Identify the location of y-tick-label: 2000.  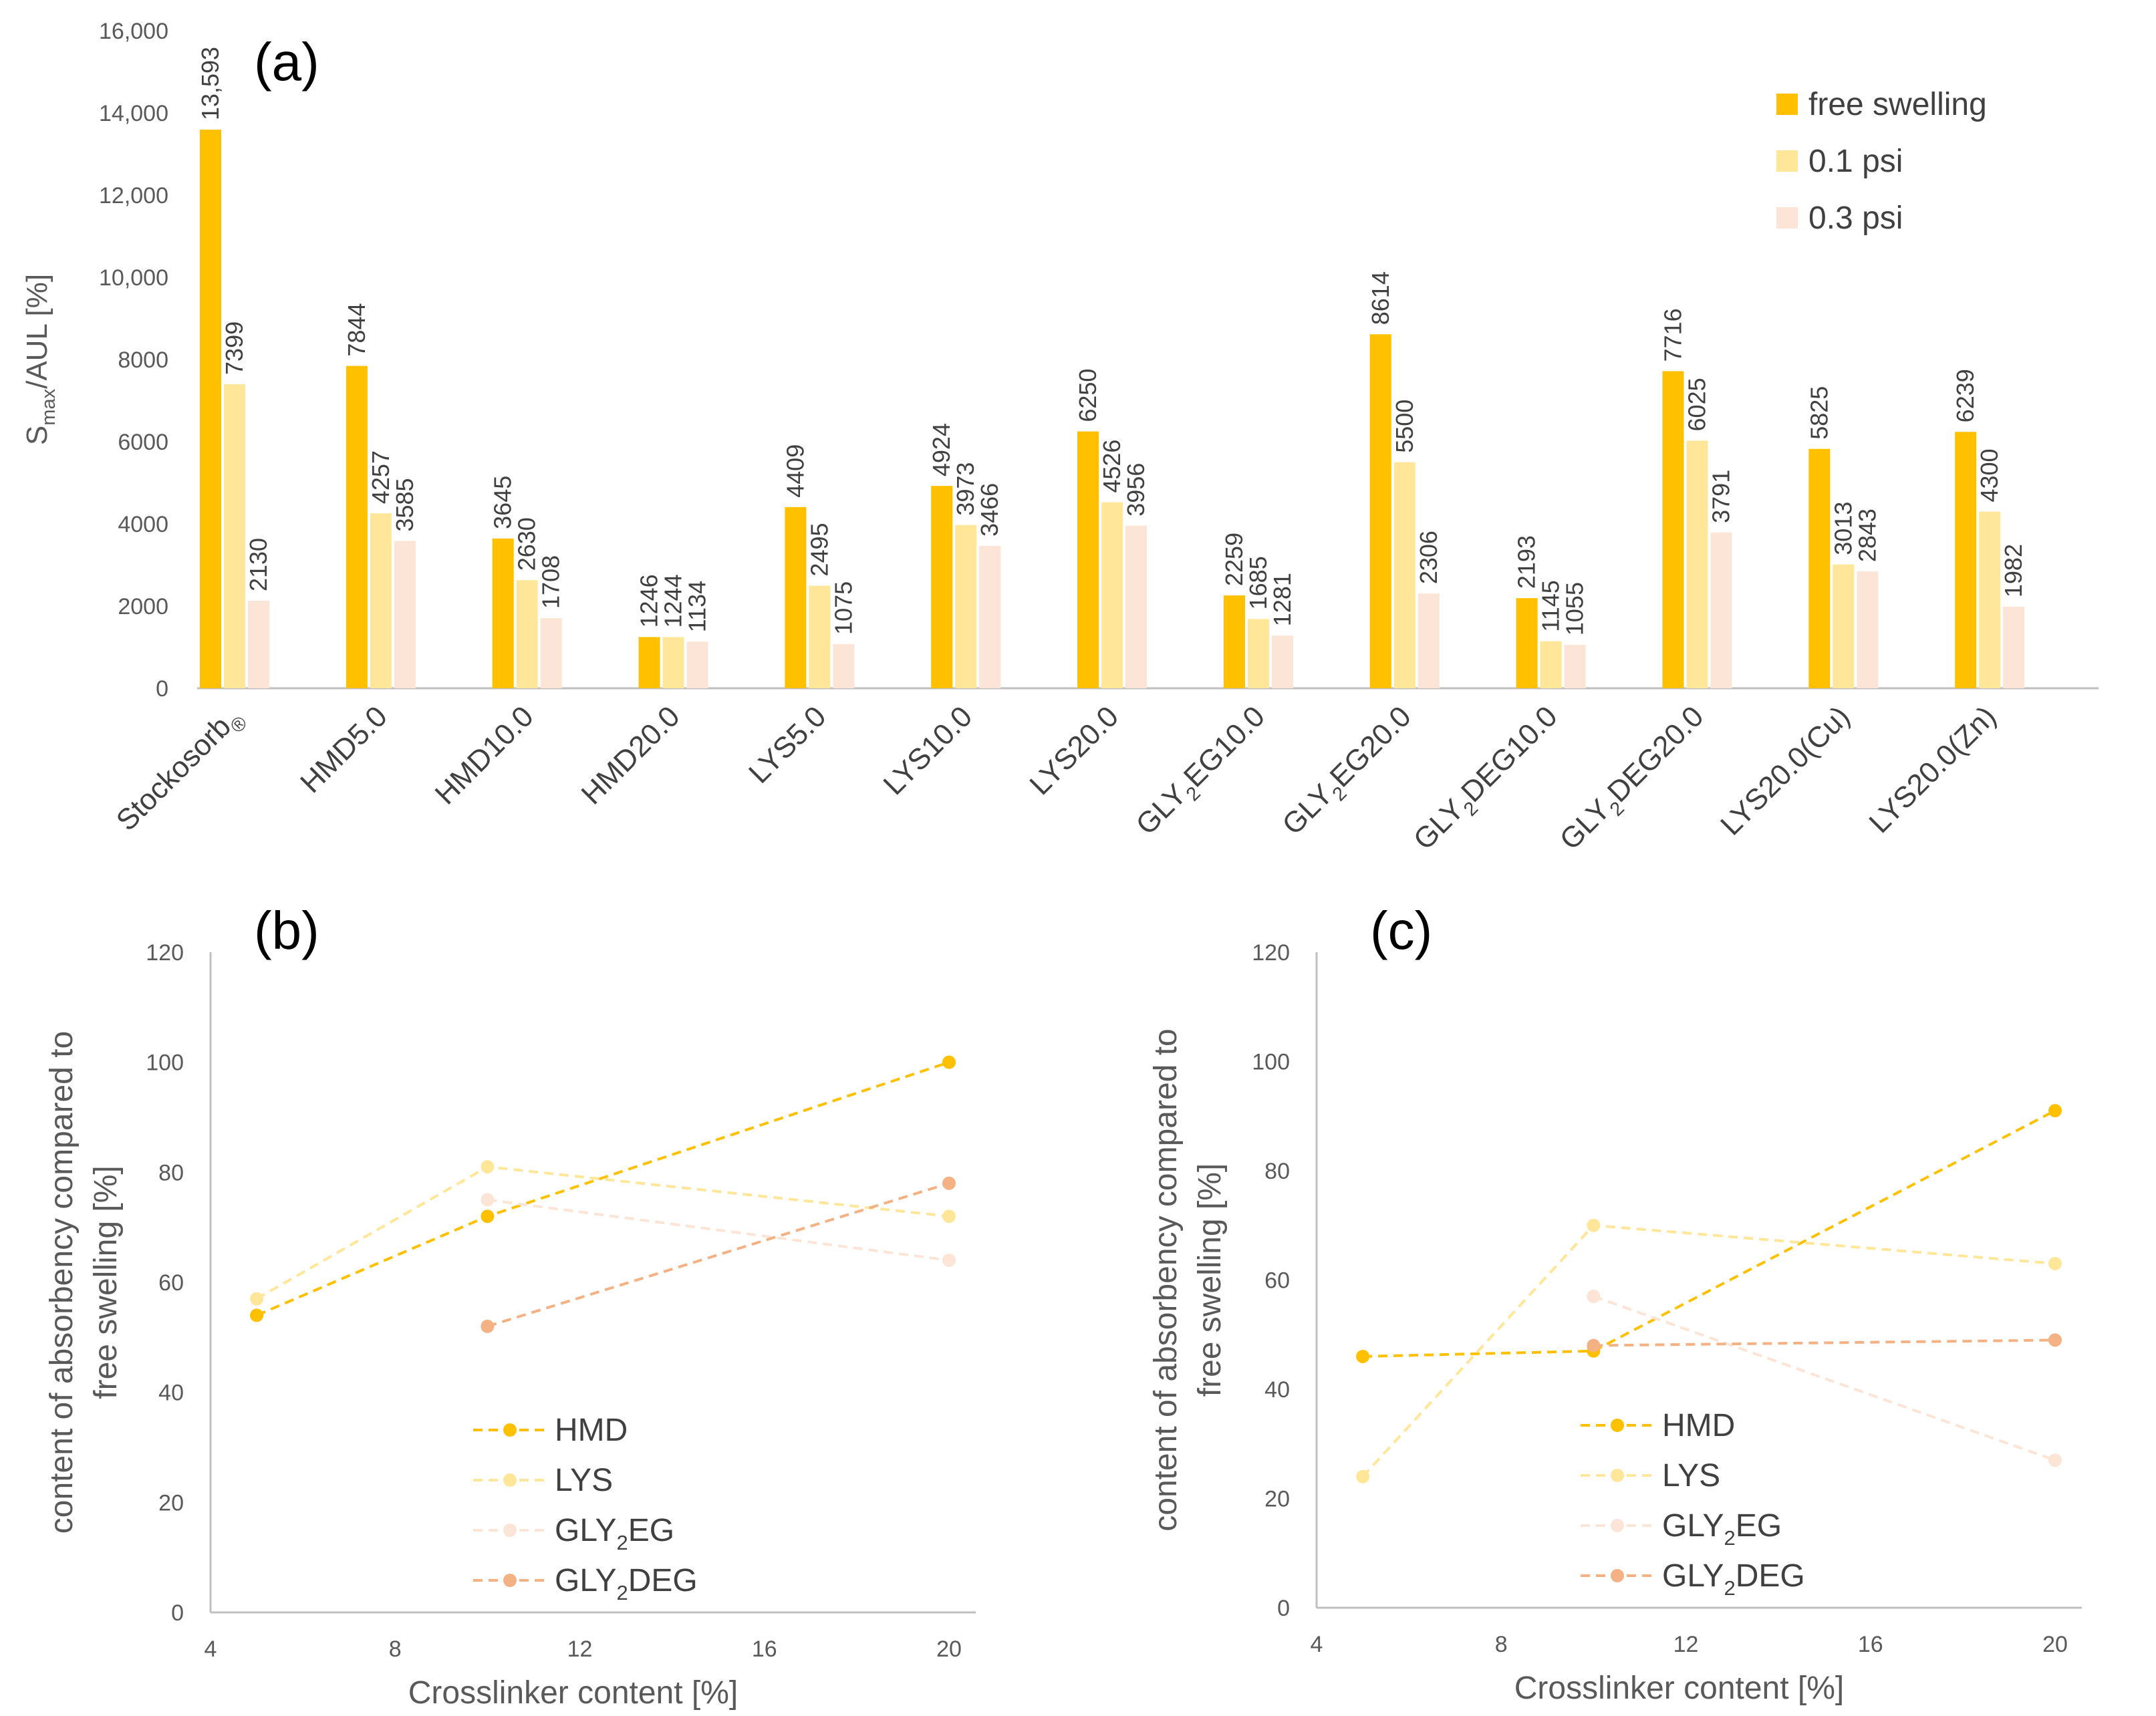
(143, 606).